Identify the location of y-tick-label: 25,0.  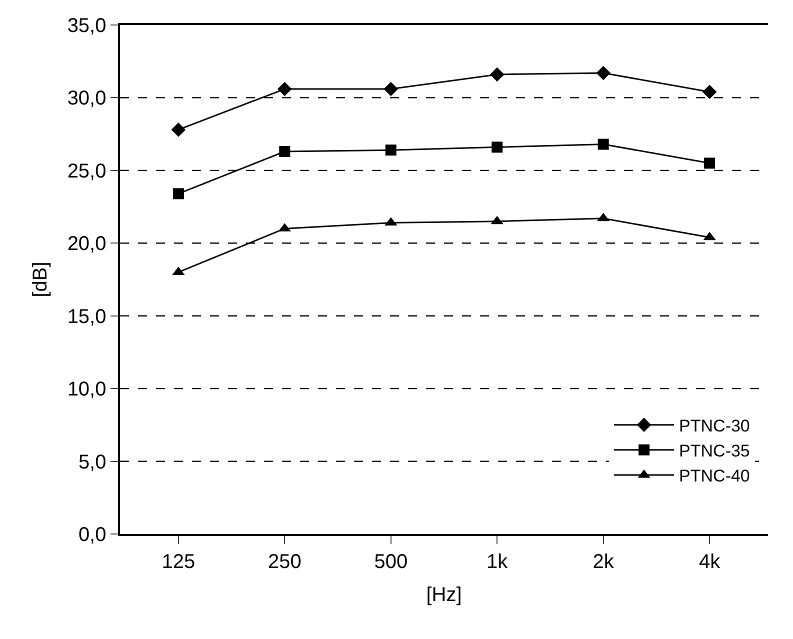
(86, 171).